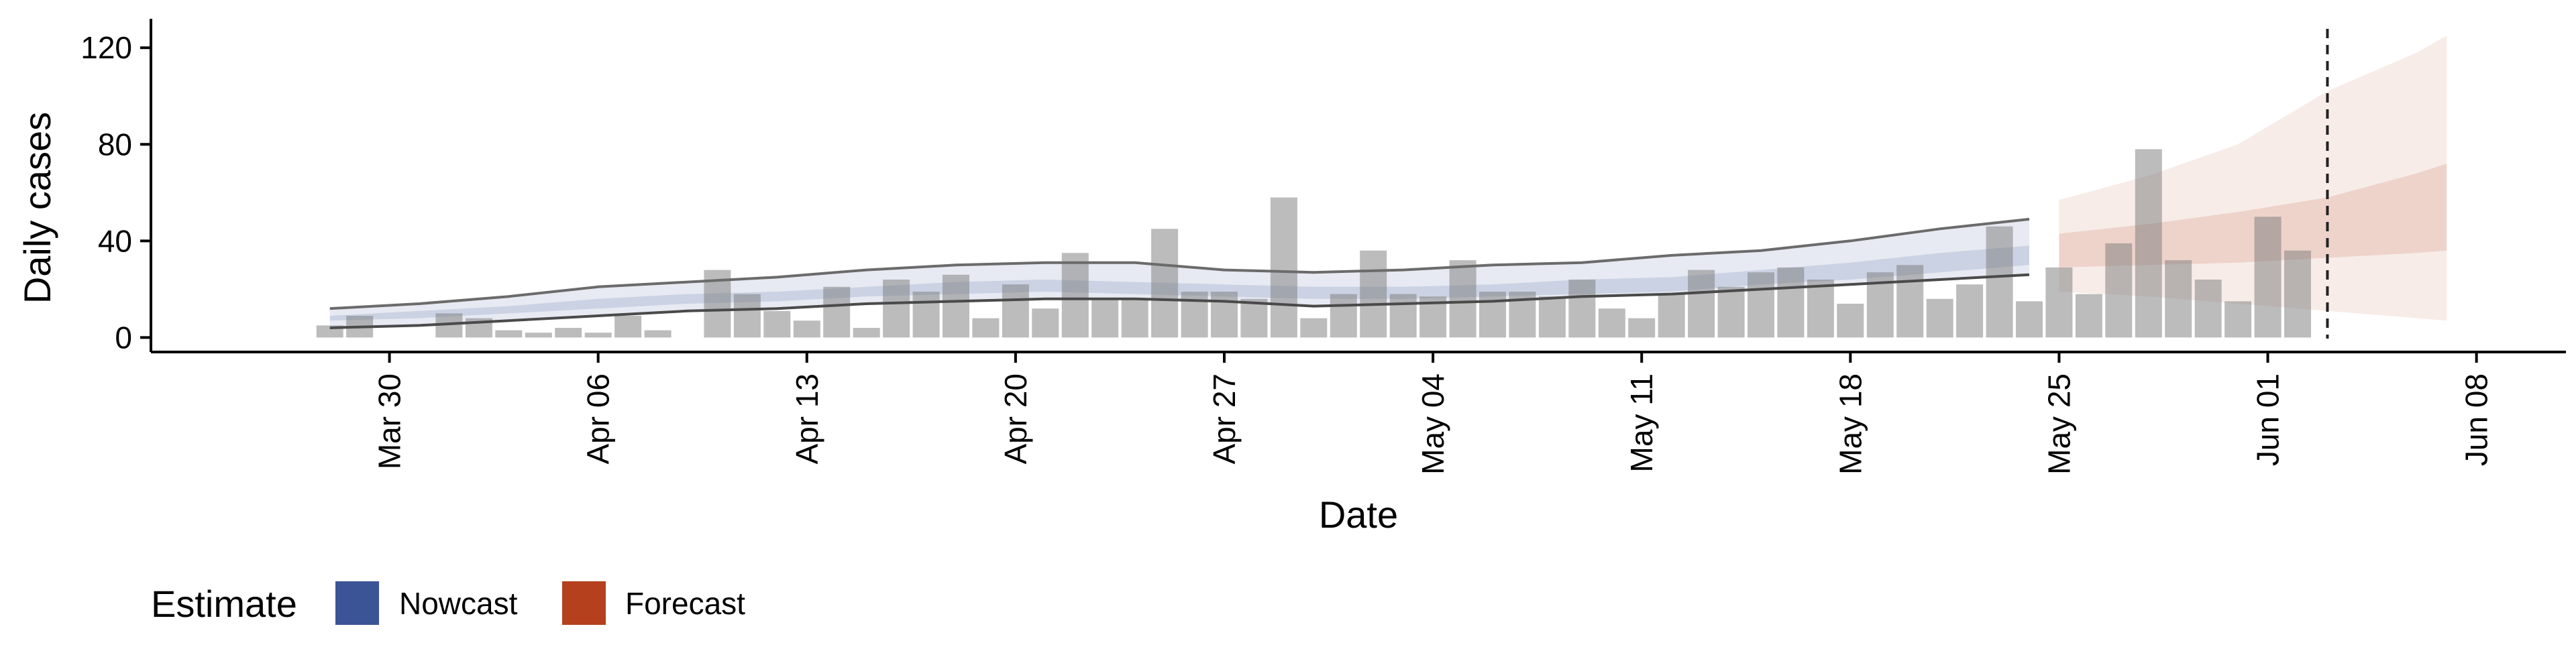  I want to click on x-tick-label: Apr 20, so click(1015, 419).